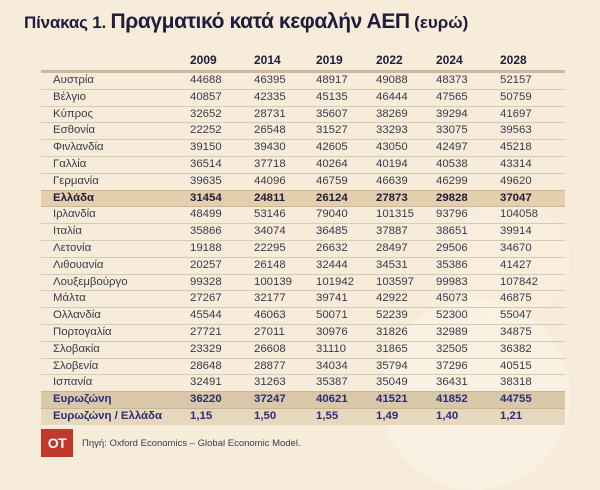 The image size is (600, 490). What do you see at coordinates (76, 365) in the screenshot?
I see `country-name: Σλοβενία` at bounding box center [76, 365].